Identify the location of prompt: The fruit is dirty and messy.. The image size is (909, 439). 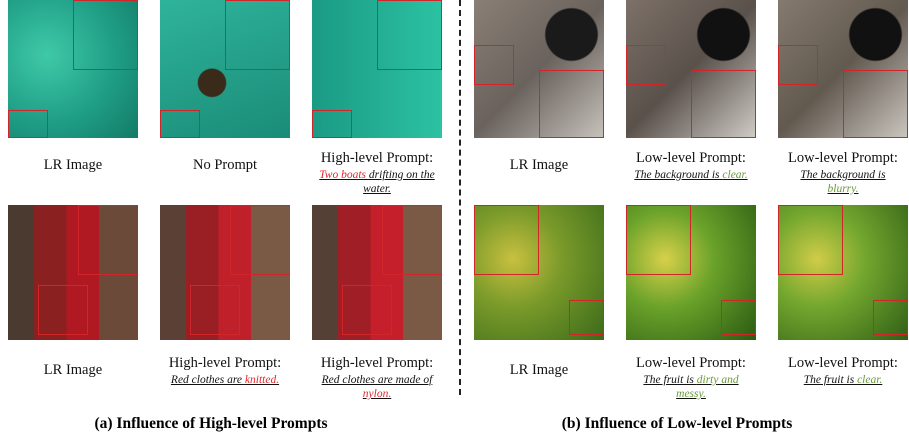
(691, 387).